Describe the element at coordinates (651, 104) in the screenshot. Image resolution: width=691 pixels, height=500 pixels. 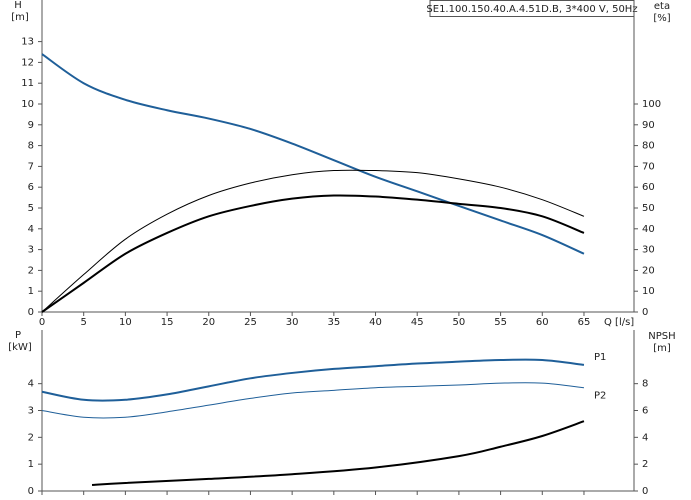
I see `y2-tick-label: 100` at that location.